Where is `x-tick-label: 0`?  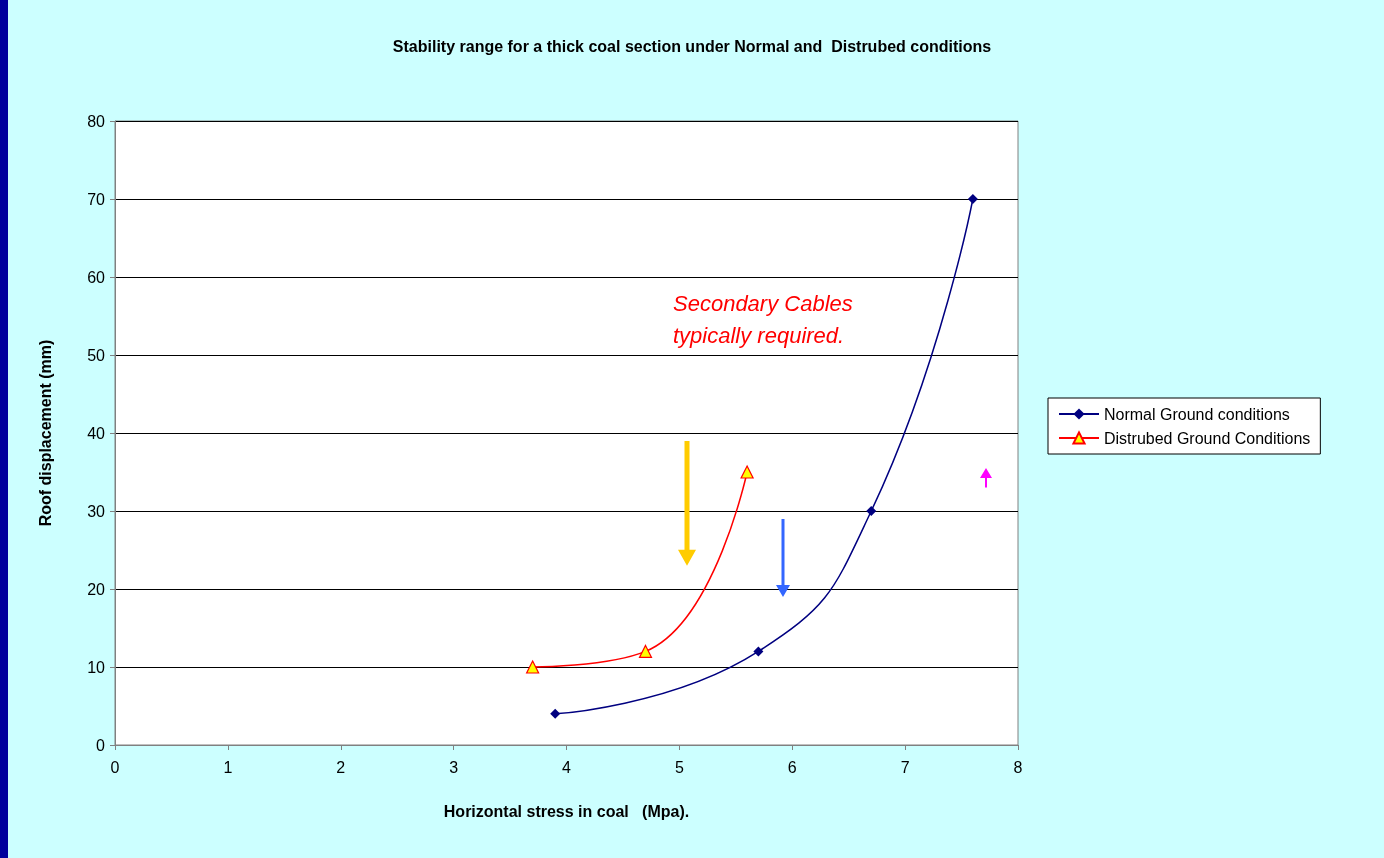
x-tick-label: 0 is located at coordinates (115, 767).